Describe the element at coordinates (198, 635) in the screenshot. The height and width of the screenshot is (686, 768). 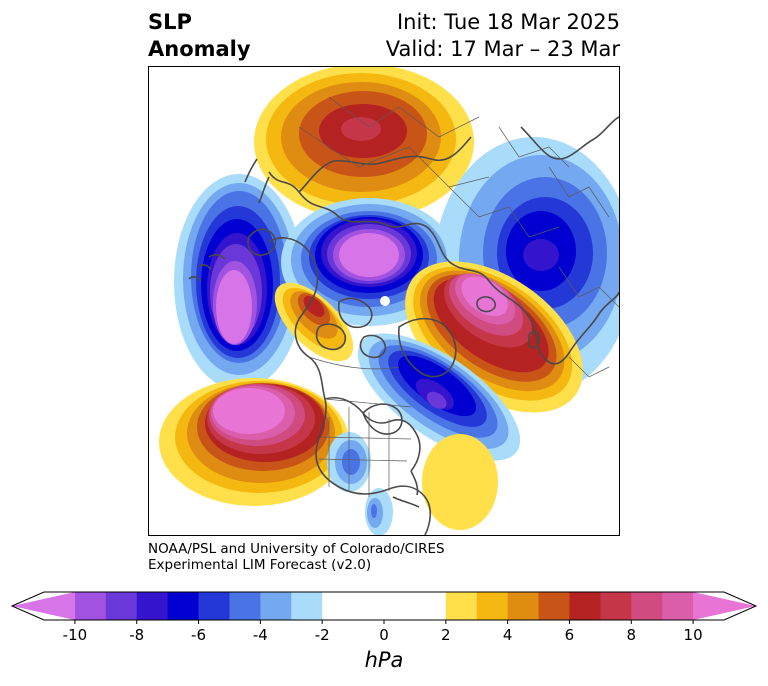
I see `colorbar-tick-label: -6` at that location.